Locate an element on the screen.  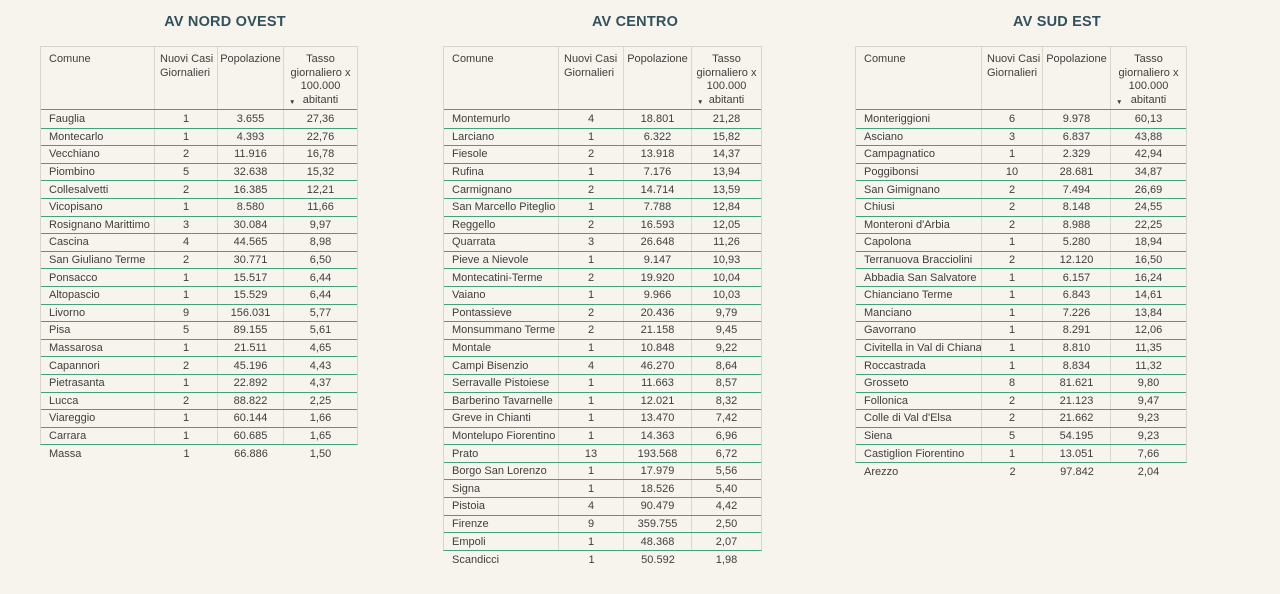
popolazione-cell: 18.526 is located at coordinates (658, 489).